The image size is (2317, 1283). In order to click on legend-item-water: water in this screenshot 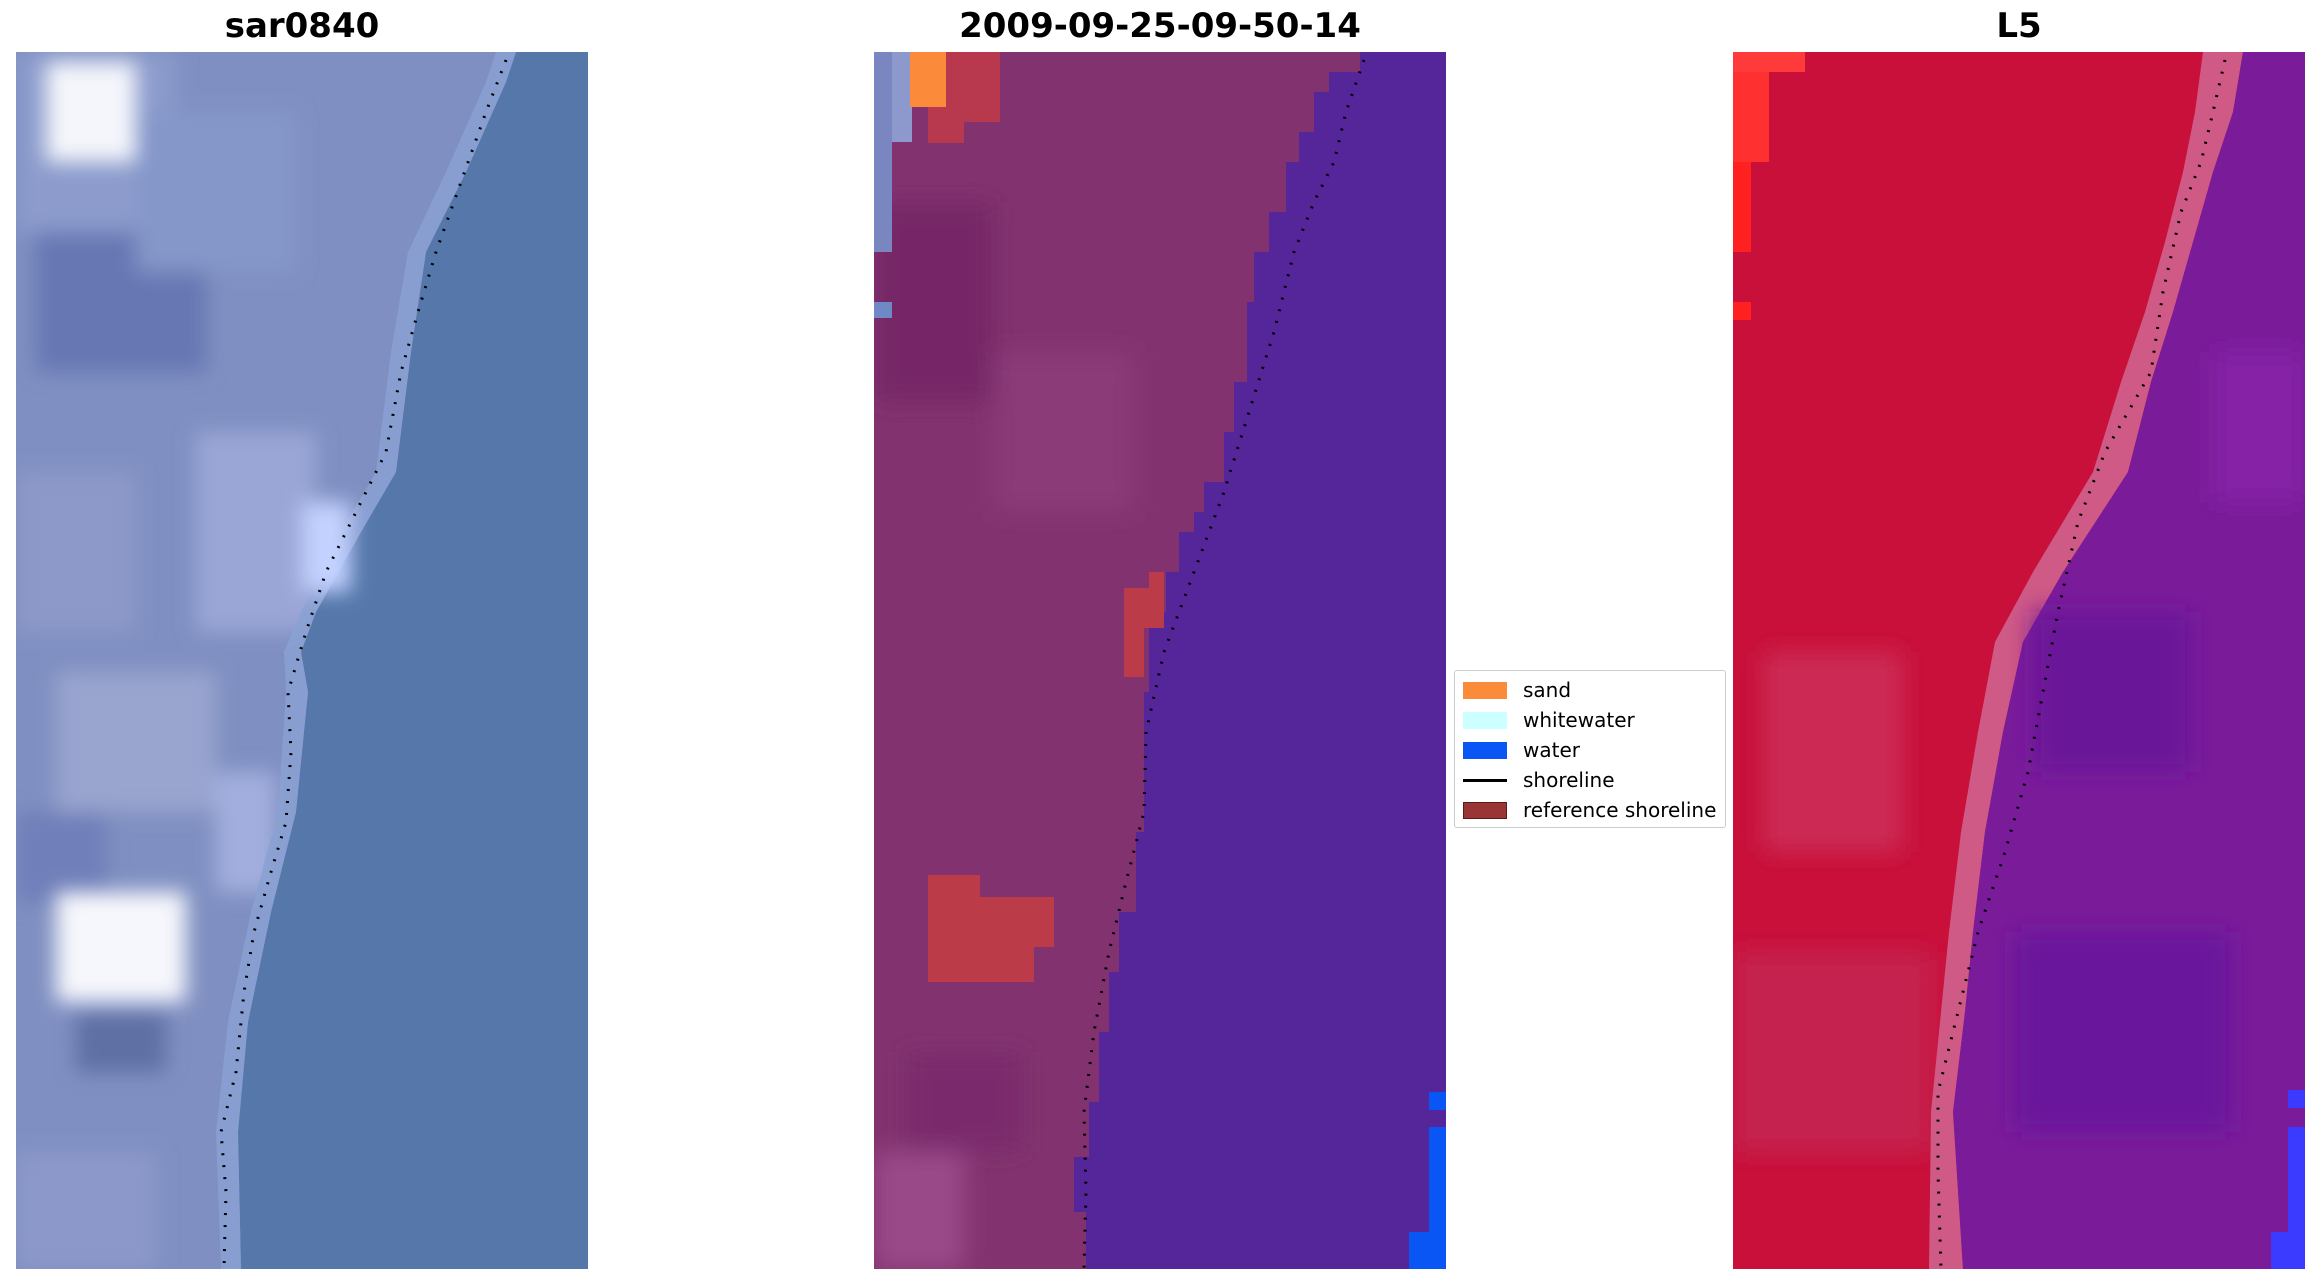, I will do `click(1521, 750)`.